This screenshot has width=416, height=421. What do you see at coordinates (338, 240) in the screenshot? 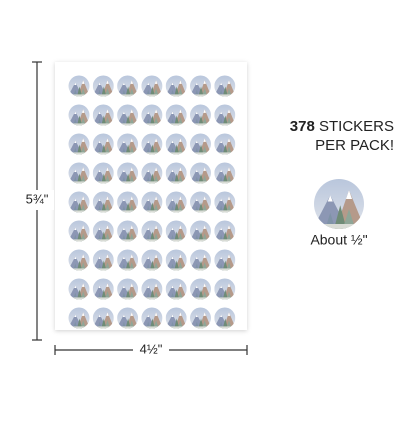
I see `sample-size-label: About ½"` at bounding box center [338, 240].